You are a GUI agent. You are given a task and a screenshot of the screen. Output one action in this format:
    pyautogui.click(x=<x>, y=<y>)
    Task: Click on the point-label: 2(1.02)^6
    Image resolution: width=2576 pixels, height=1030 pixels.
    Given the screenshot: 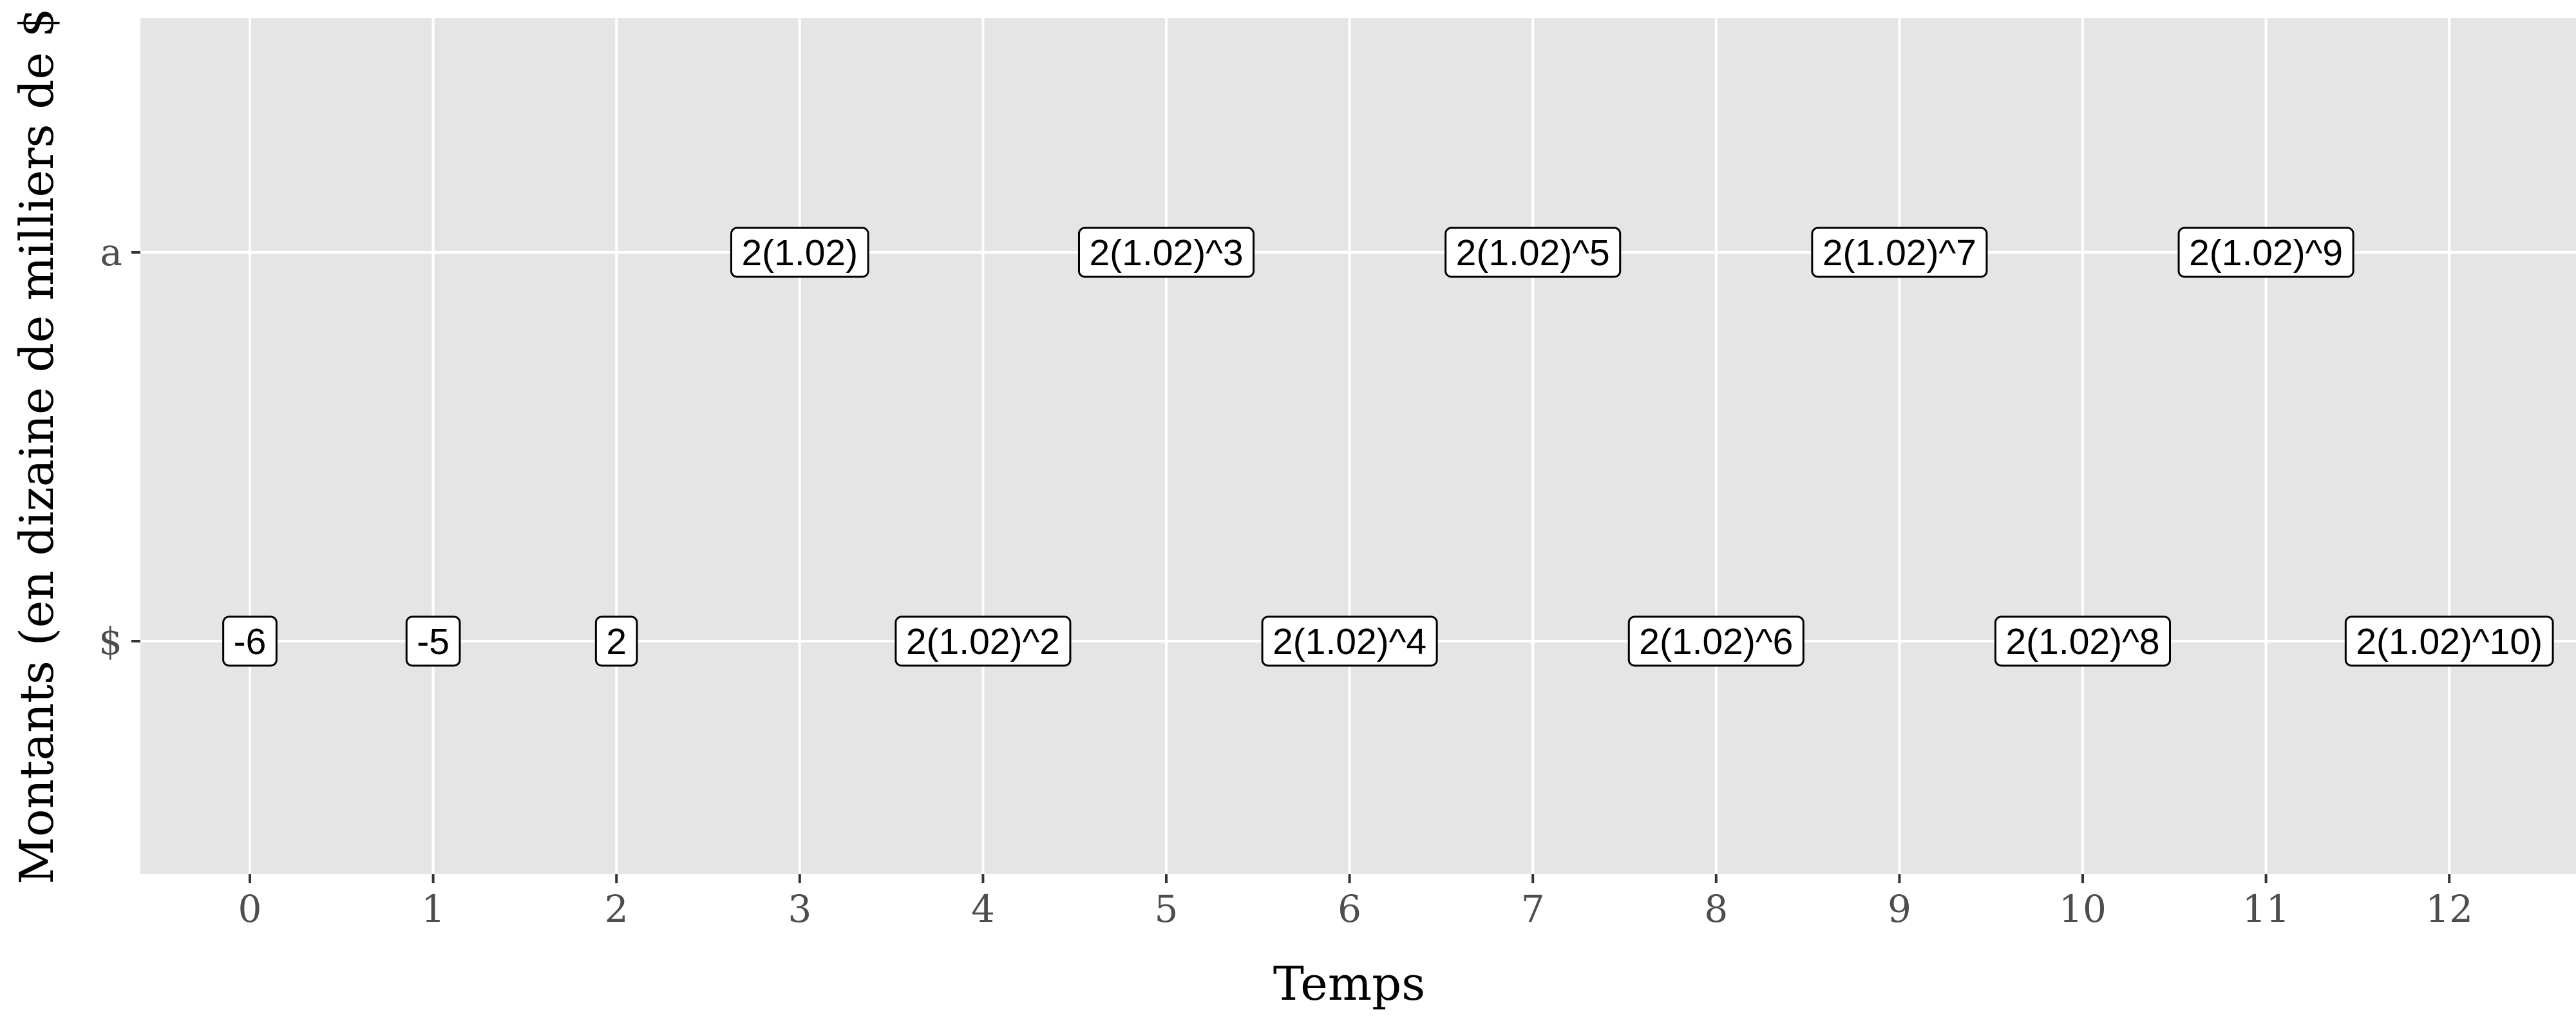 What is the action you would take?
    pyautogui.click(x=1715, y=641)
    